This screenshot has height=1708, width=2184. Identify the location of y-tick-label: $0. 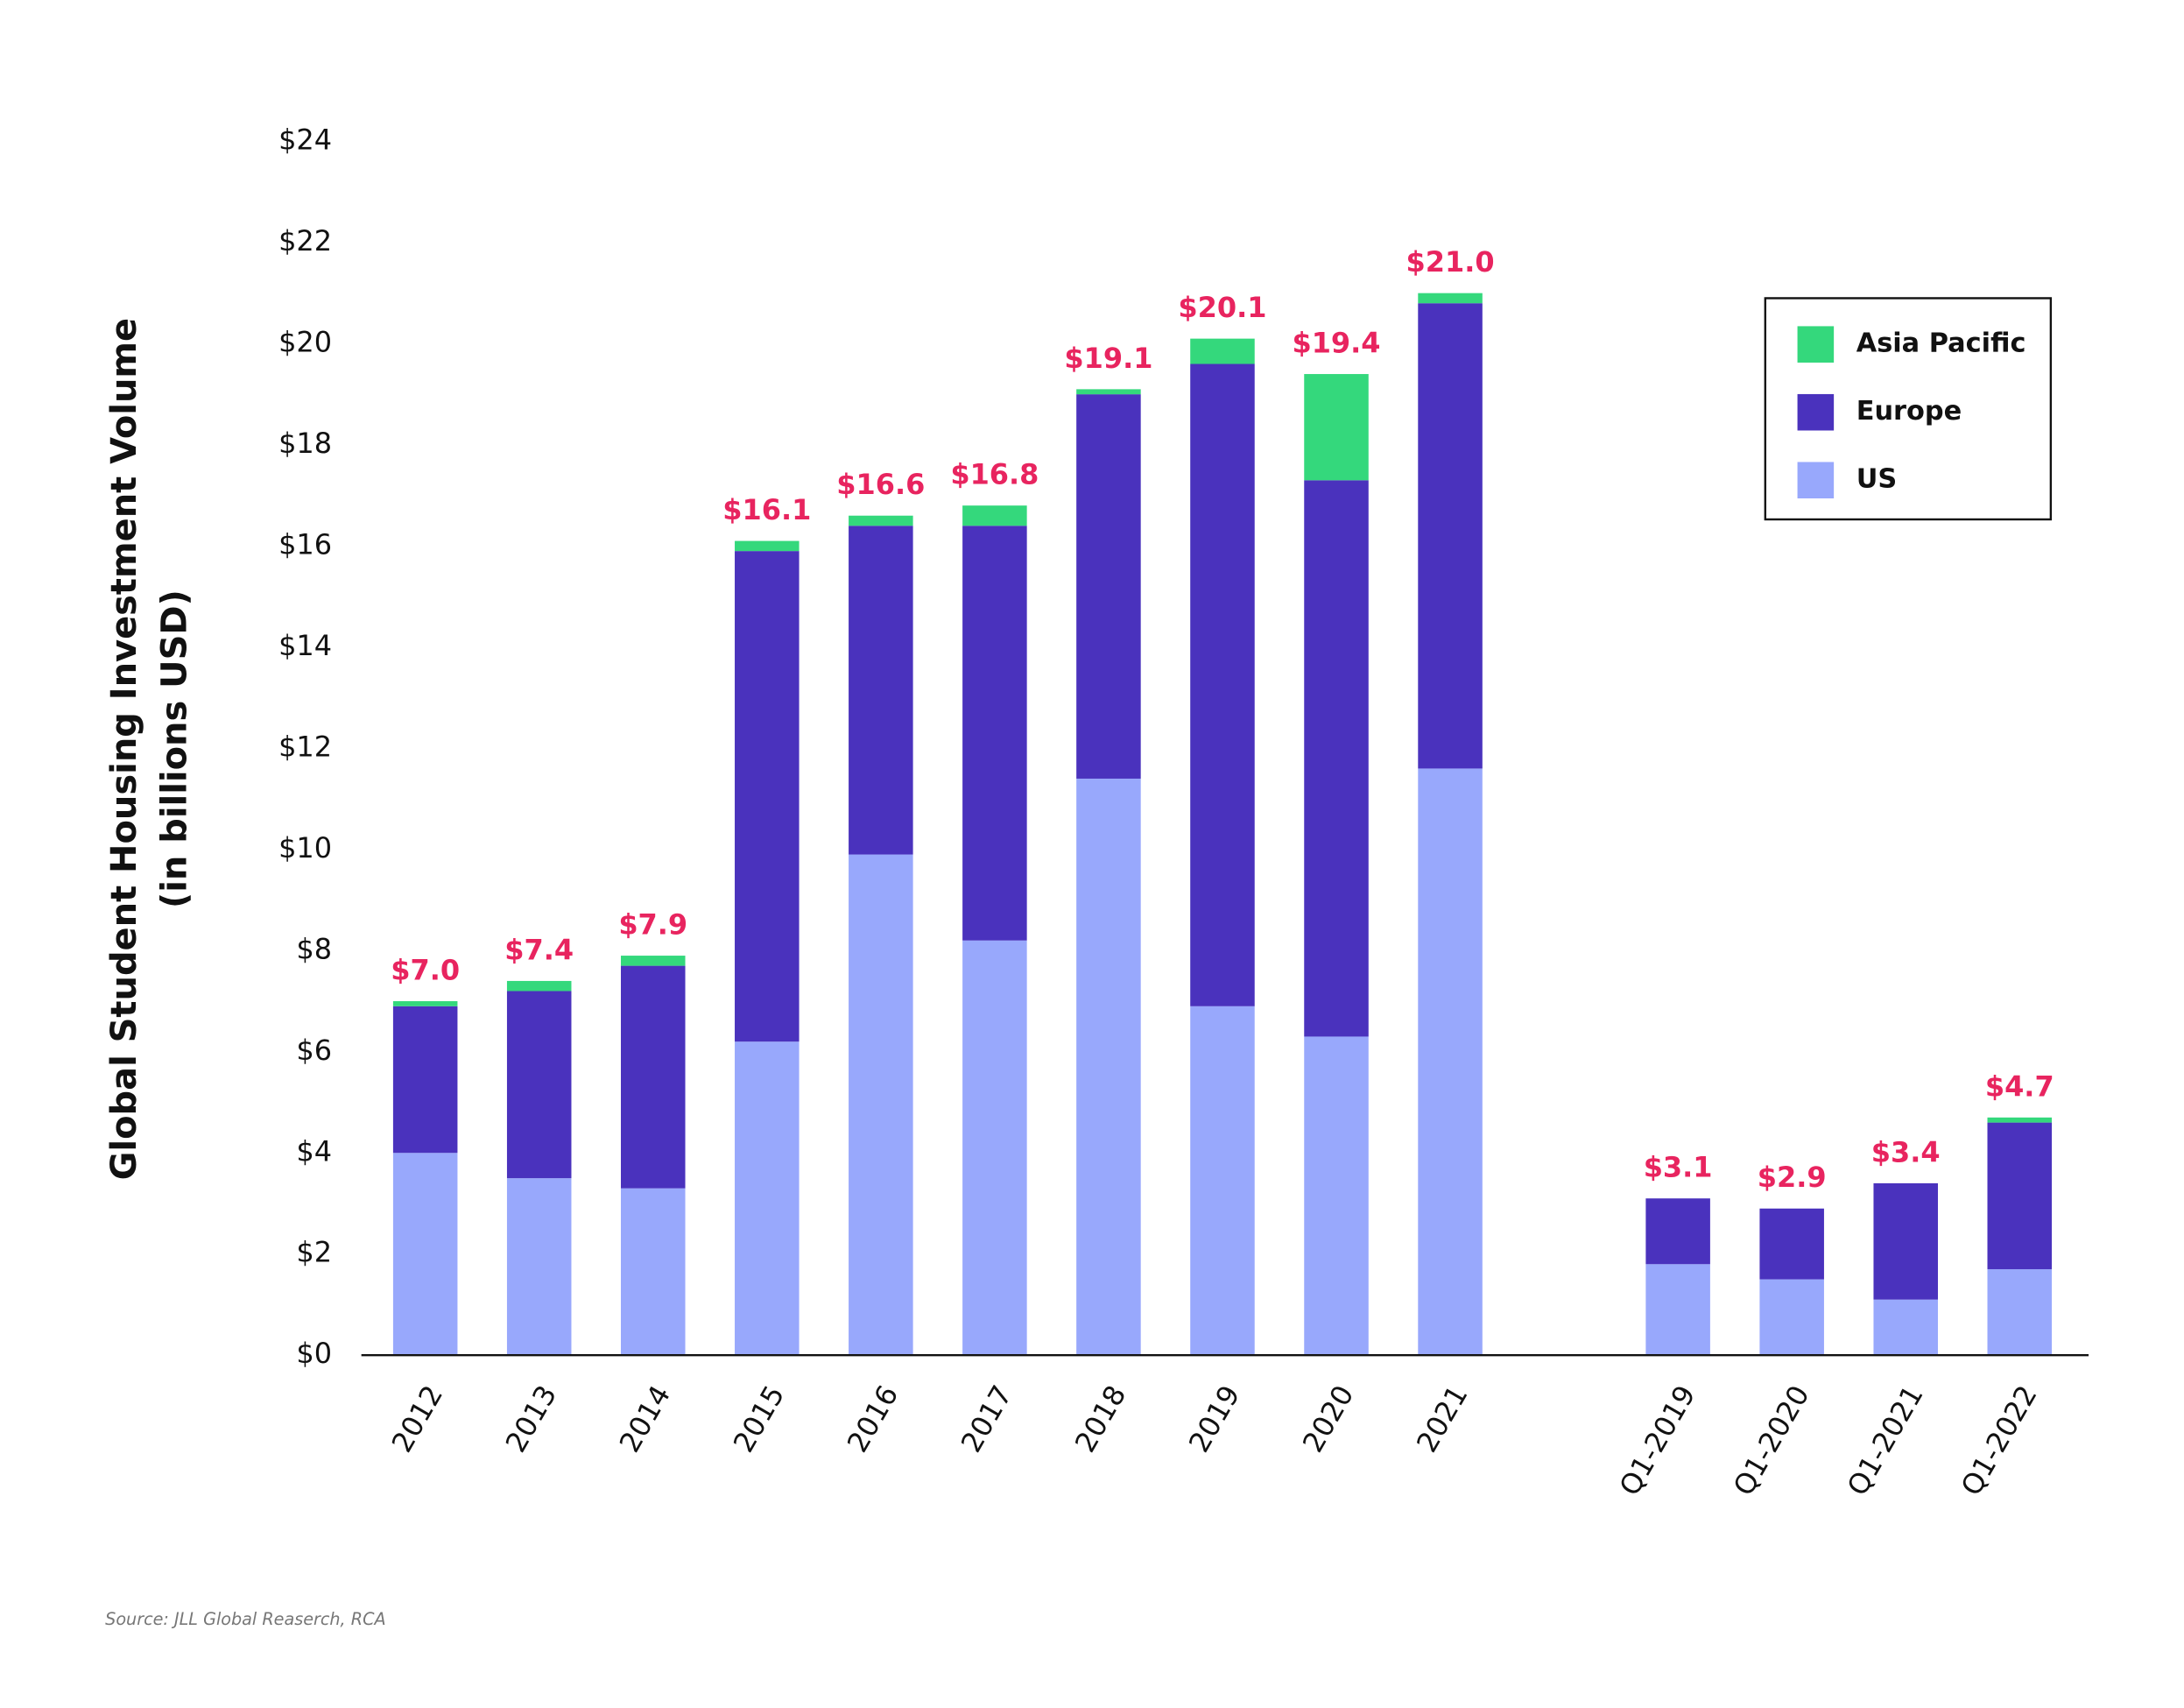
(314, 1353).